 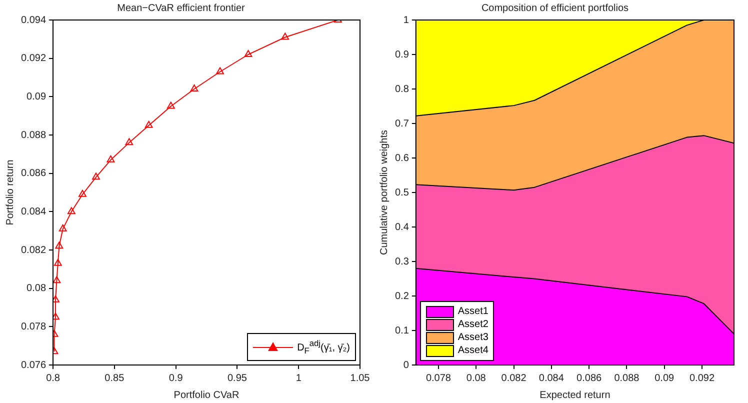 I want to click on y-tick-label: 0.4, so click(x=402, y=227).